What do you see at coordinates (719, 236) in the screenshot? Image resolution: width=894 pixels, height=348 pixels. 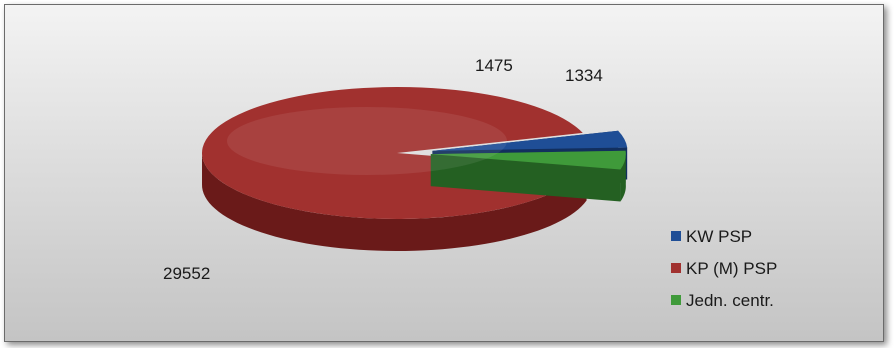 I see `legend-label-kw-psp: KW PSP` at bounding box center [719, 236].